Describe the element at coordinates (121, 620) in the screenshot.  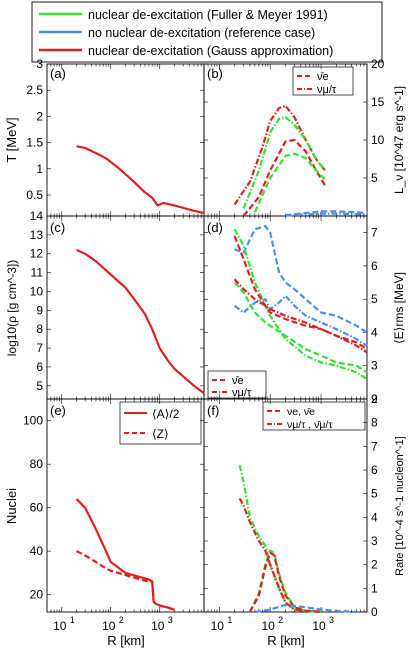
I see `xtick-exp-e-1: 2` at that location.